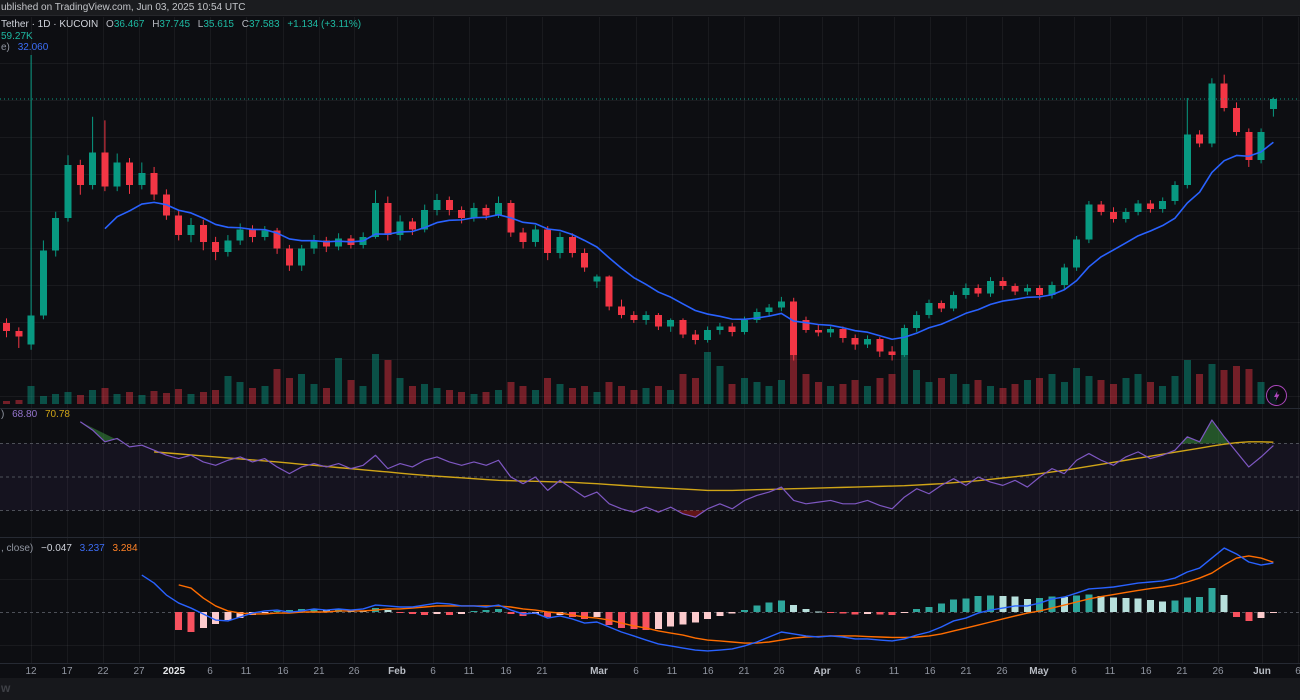 This screenshot has width=1300, height=700. I want to click on boost-badge, so click(1276, 395).